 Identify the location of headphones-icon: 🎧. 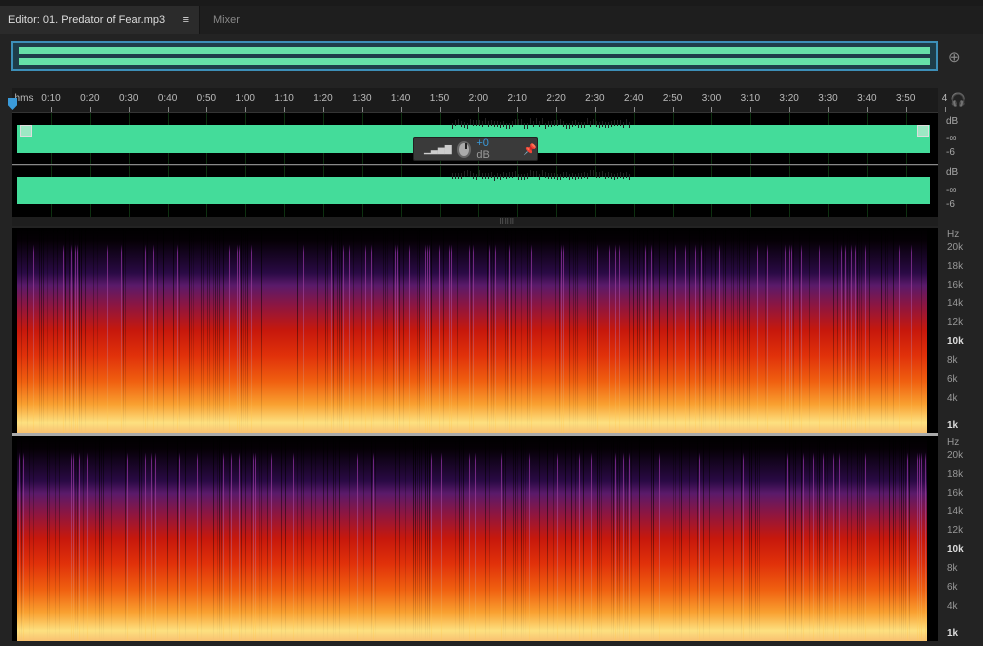
(958, 99).